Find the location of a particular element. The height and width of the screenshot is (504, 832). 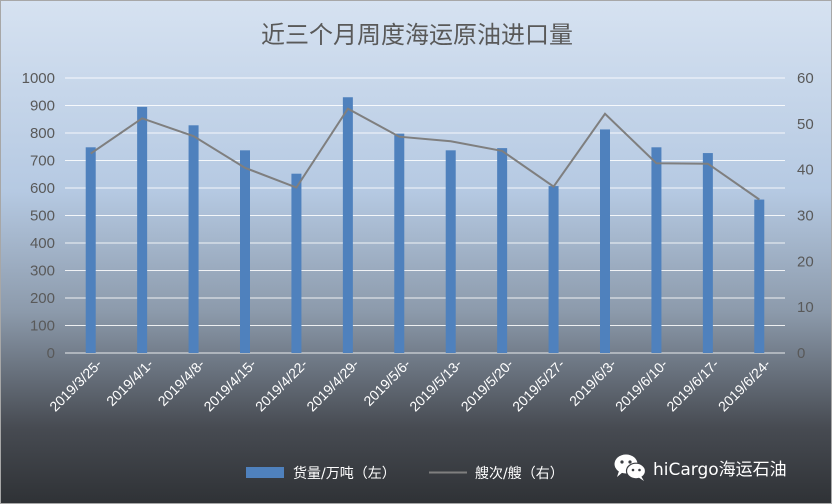

y-left-tick-label: 600 is located at coordinates (42, 188).